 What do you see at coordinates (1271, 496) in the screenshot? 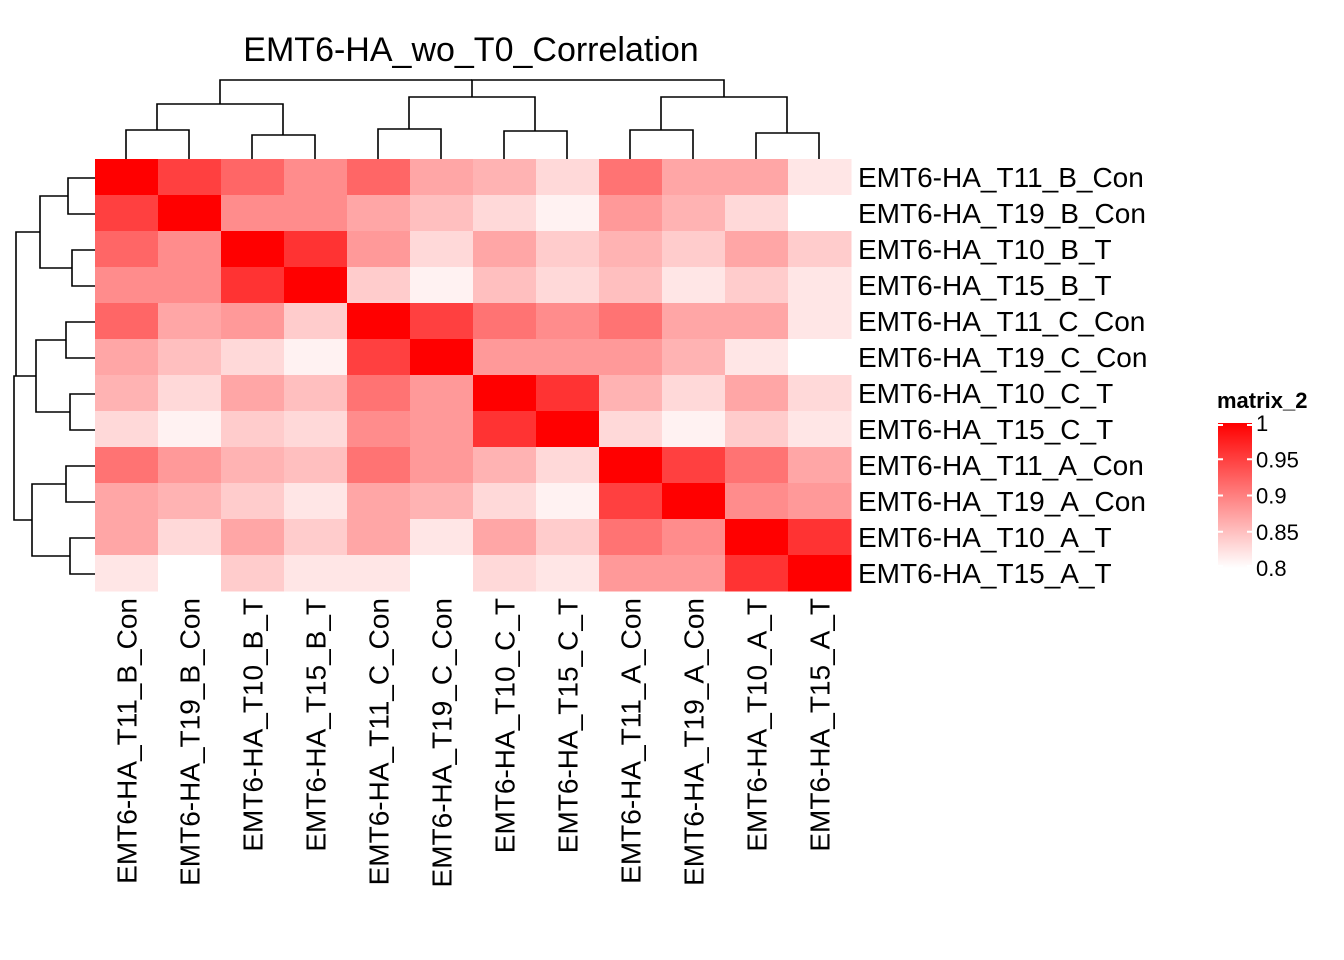
I see `legend-tick-label: 0.9` at bounding box center [1271, 496].